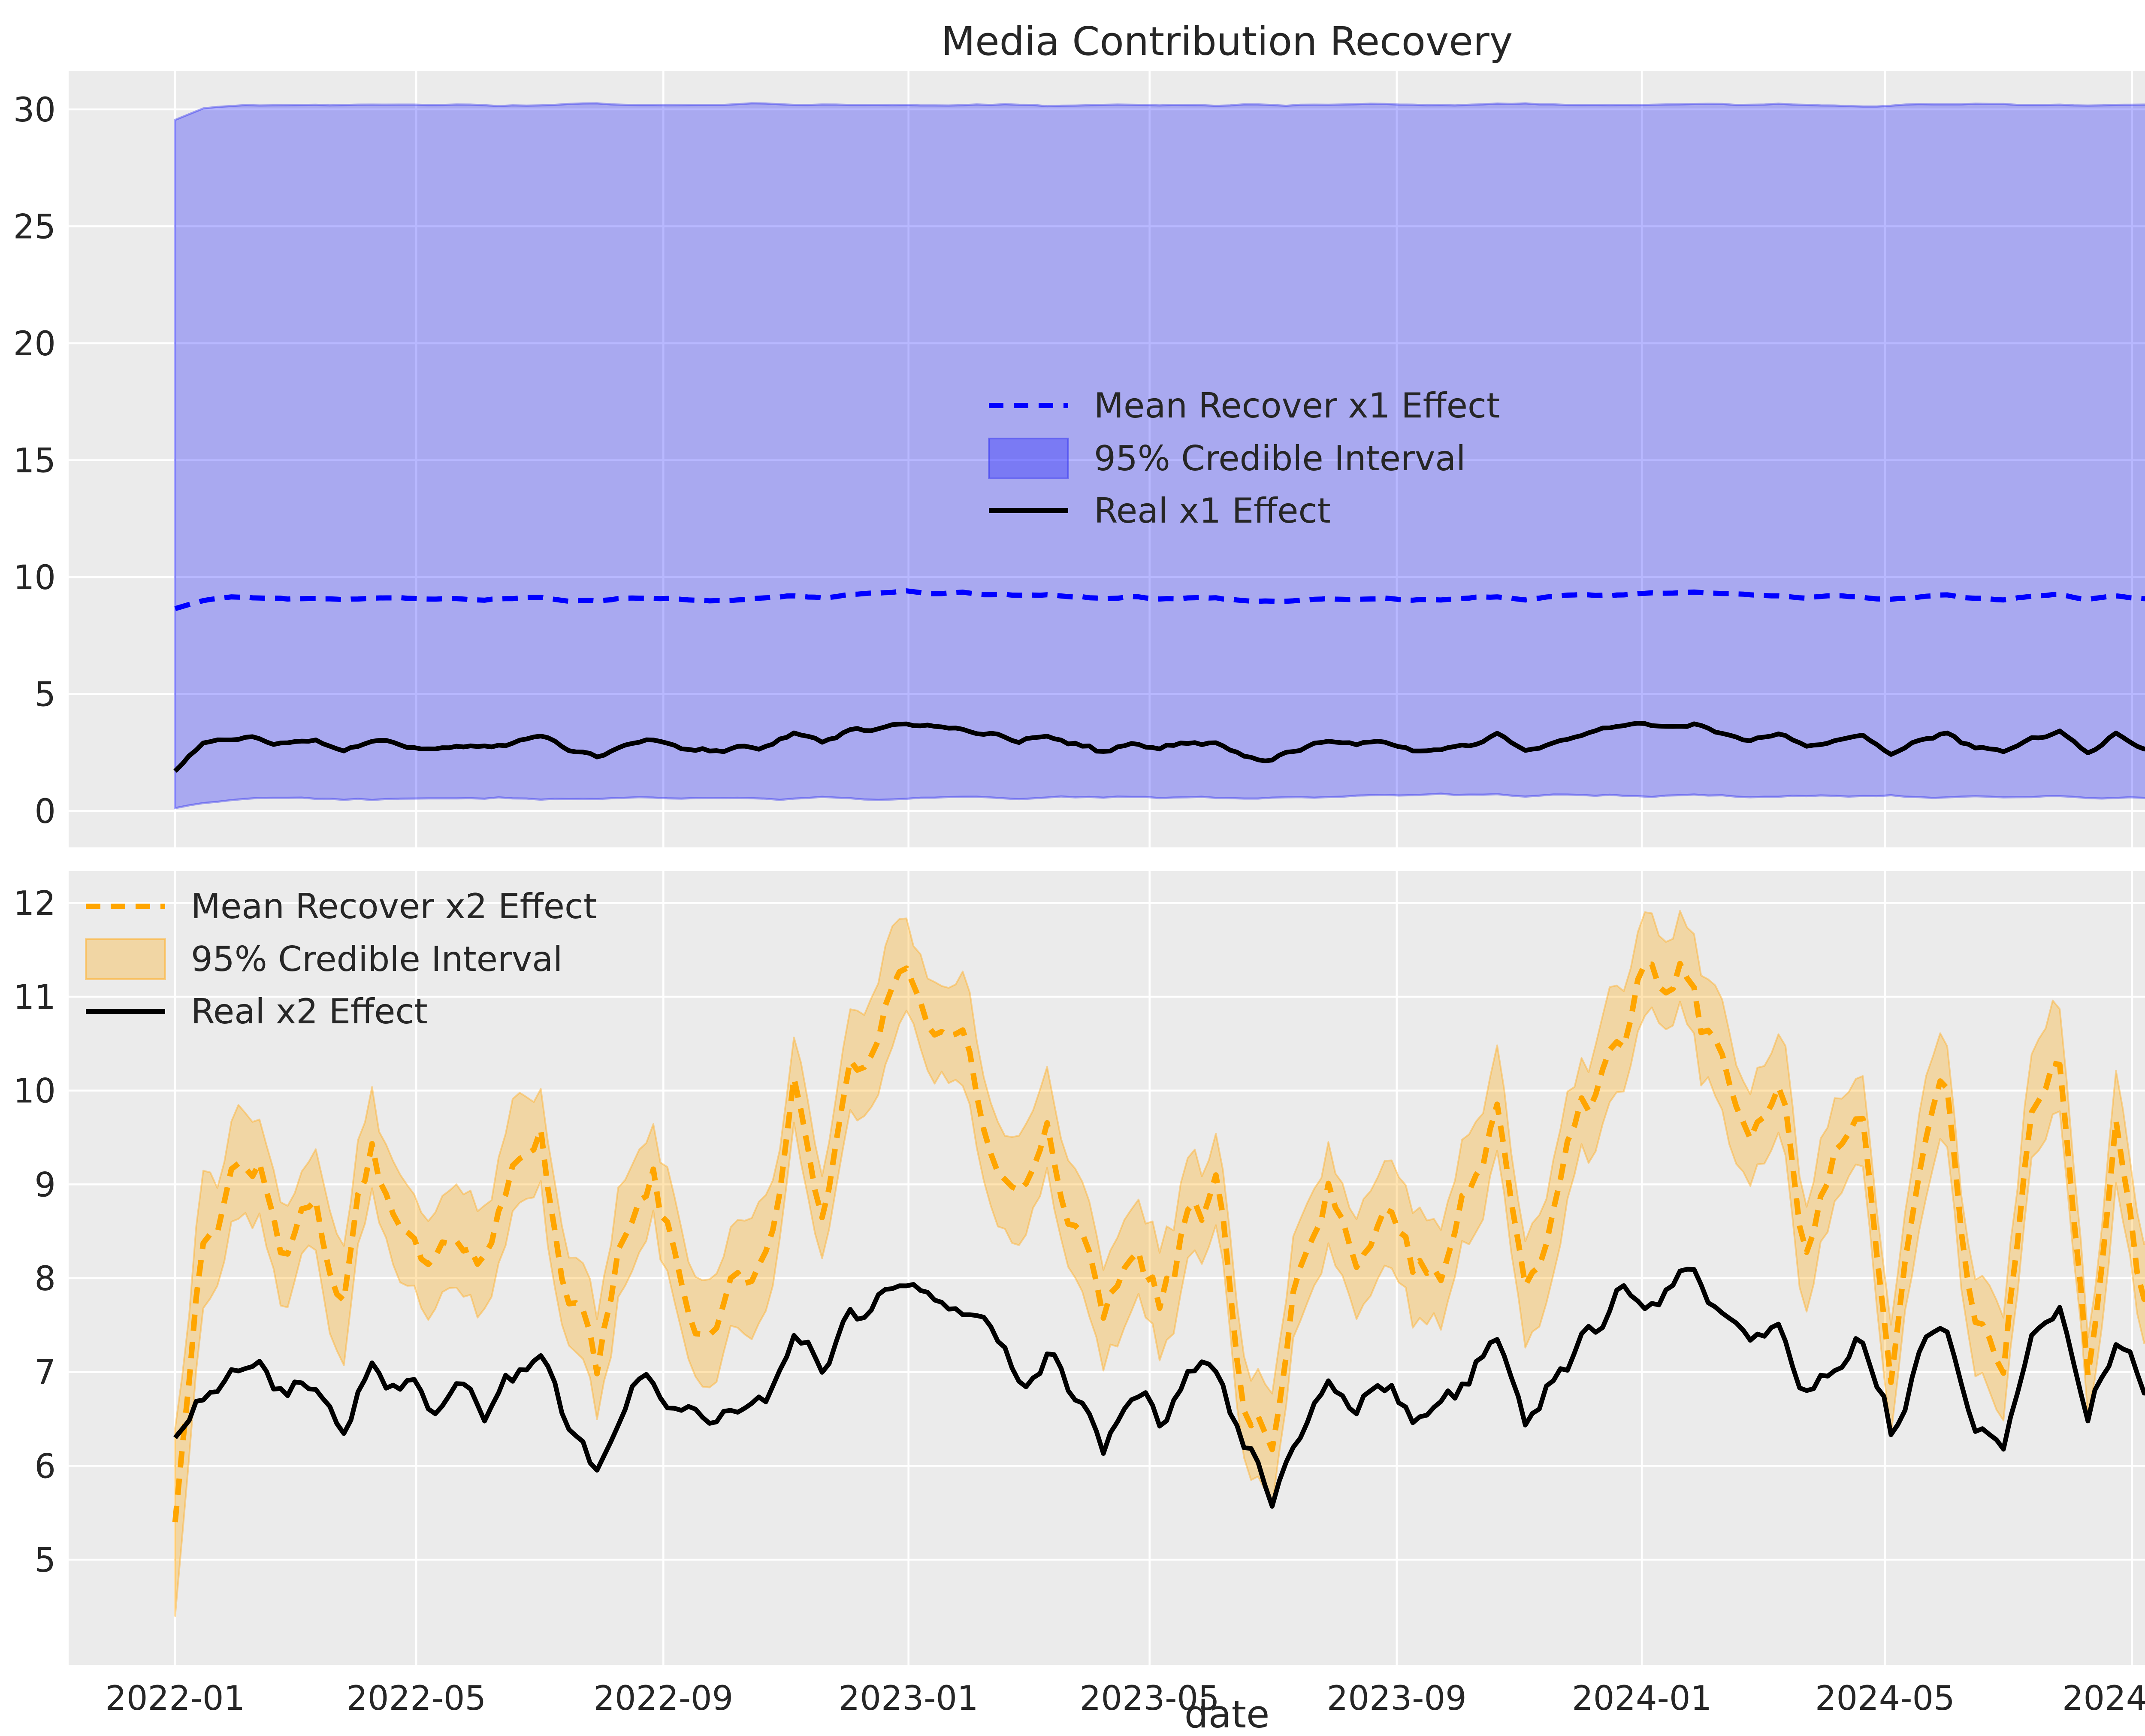  I want to click on x1-mean-legend-label: Mean Recover x1 Effect, so click(1297, 406).